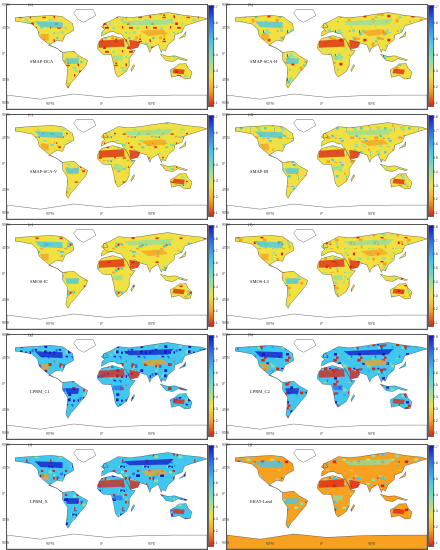 The width and height of the screenshot is (440, 550). What do you see at coordinates (215, 117) in the screenshot?
I see `colorbar-tick-label: 0.7` at bounding box center [215, 117].